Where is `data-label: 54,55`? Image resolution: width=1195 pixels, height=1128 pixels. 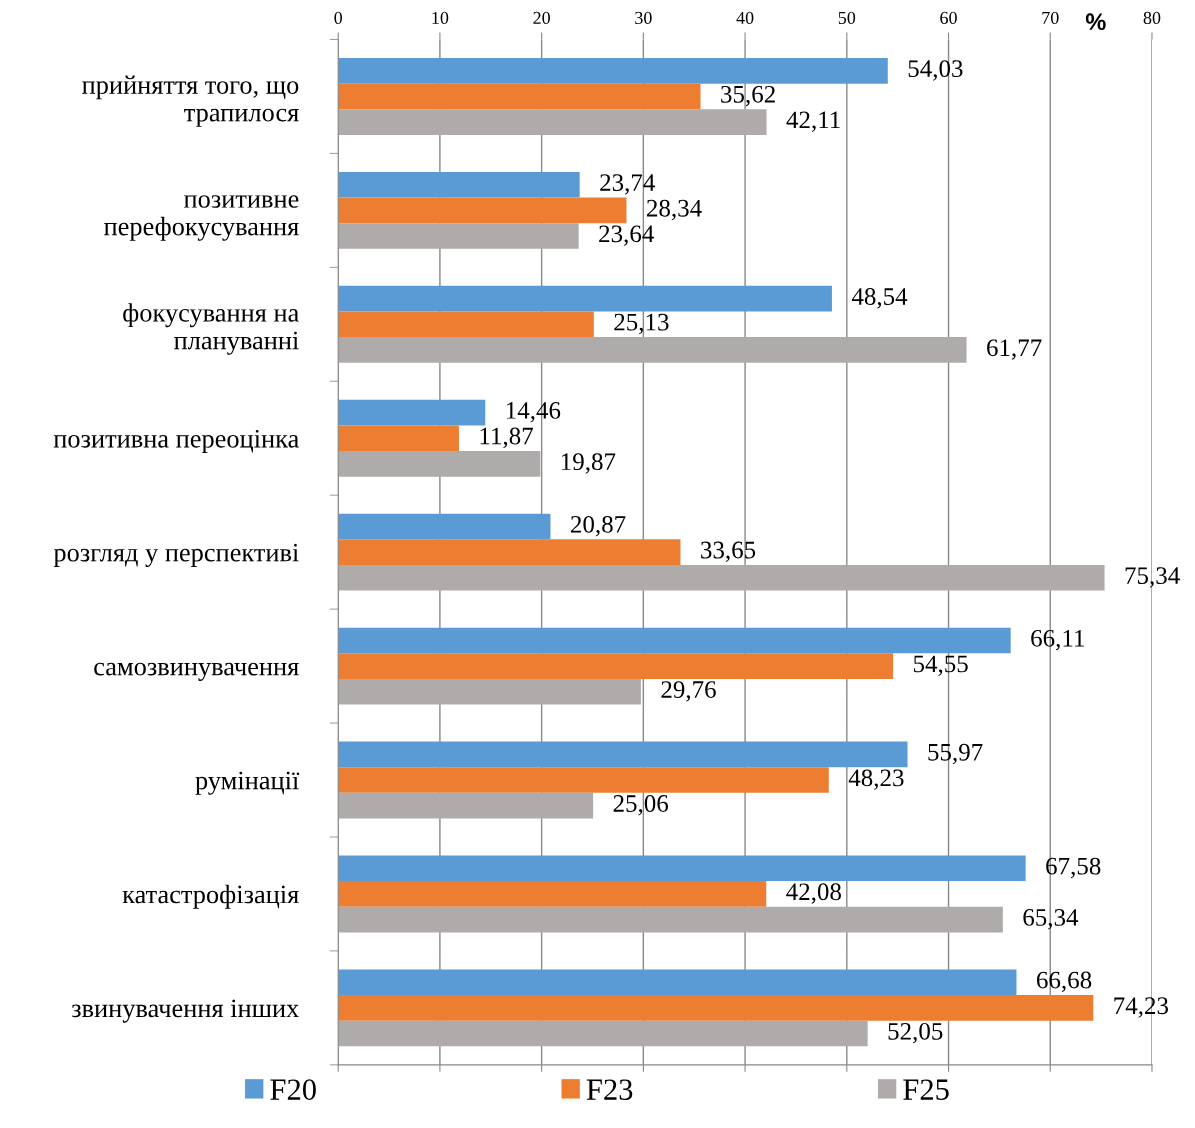 data-label: 54,55 is located at coordinates (940, 665).